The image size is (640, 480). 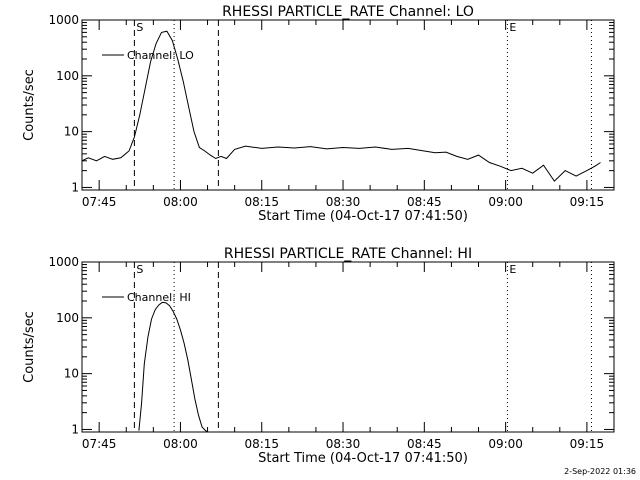 I want to click on footer-timestamp: 2-Sep-2022 01:36, so click(x=600, y=471).